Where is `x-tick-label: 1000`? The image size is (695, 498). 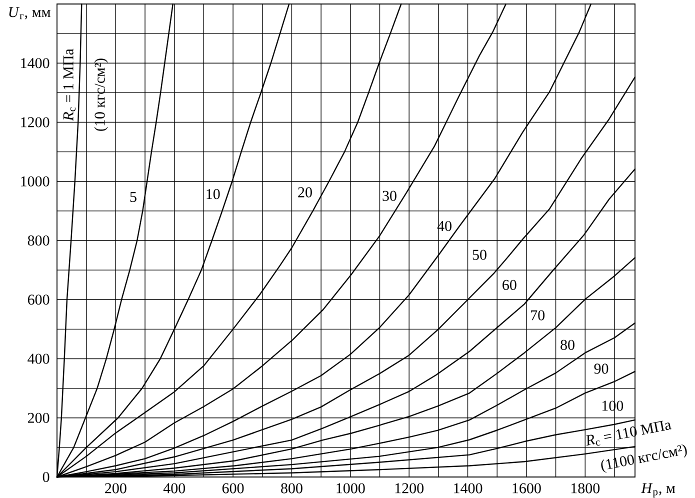
x-tick-label: 1000 is located at coordinates (350, 488).